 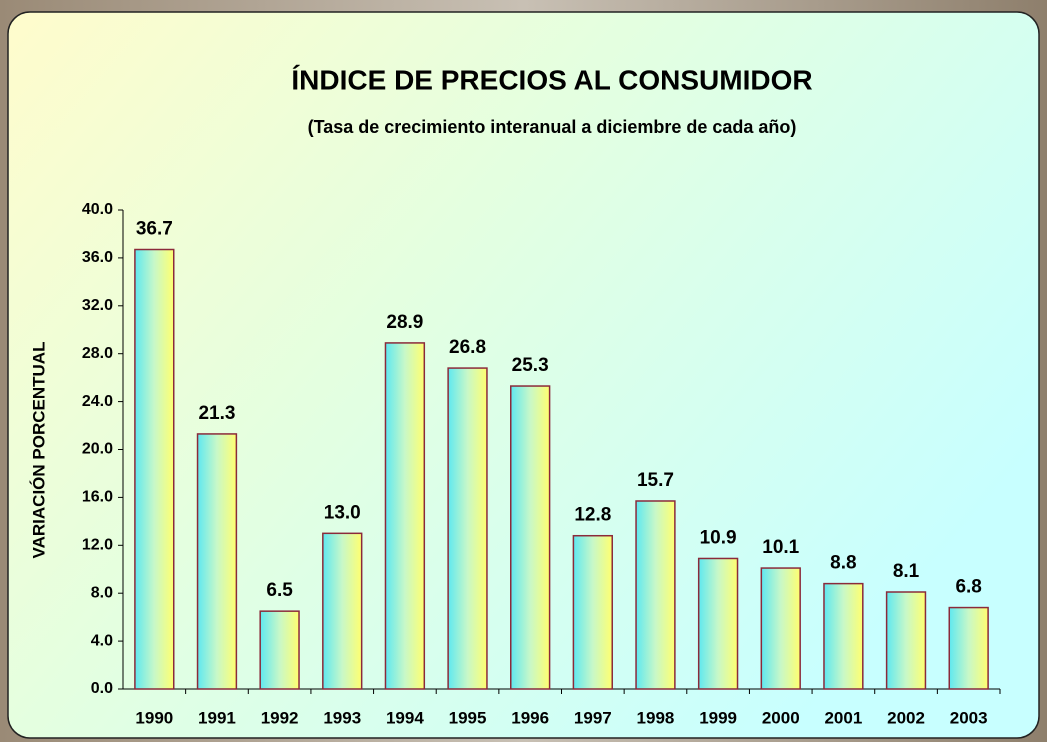 What do you see at coordinates (97, 497) in the screenshot?
I see `y-tick-label: 16.0` at bounding box center [97, 497].